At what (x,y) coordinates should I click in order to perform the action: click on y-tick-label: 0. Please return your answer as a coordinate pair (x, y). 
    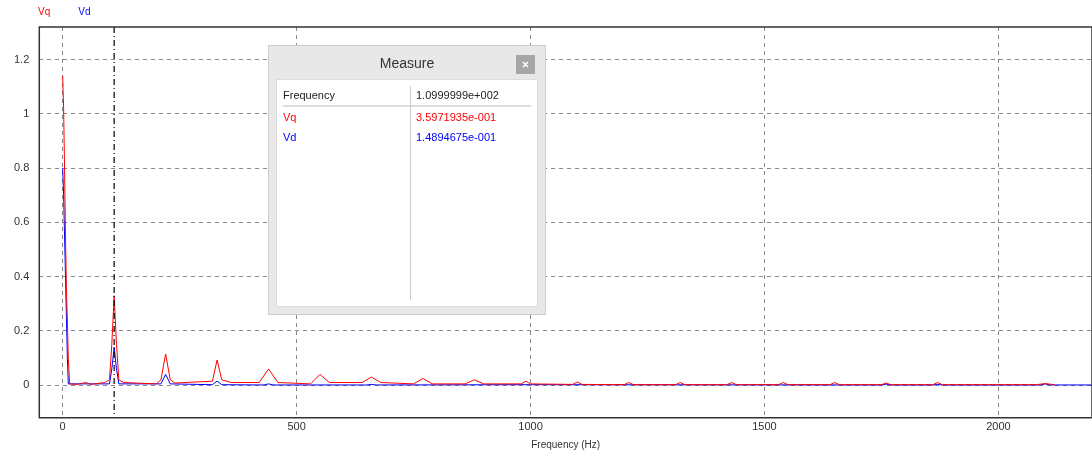
    Looking at the image, I should click on (26, 384).